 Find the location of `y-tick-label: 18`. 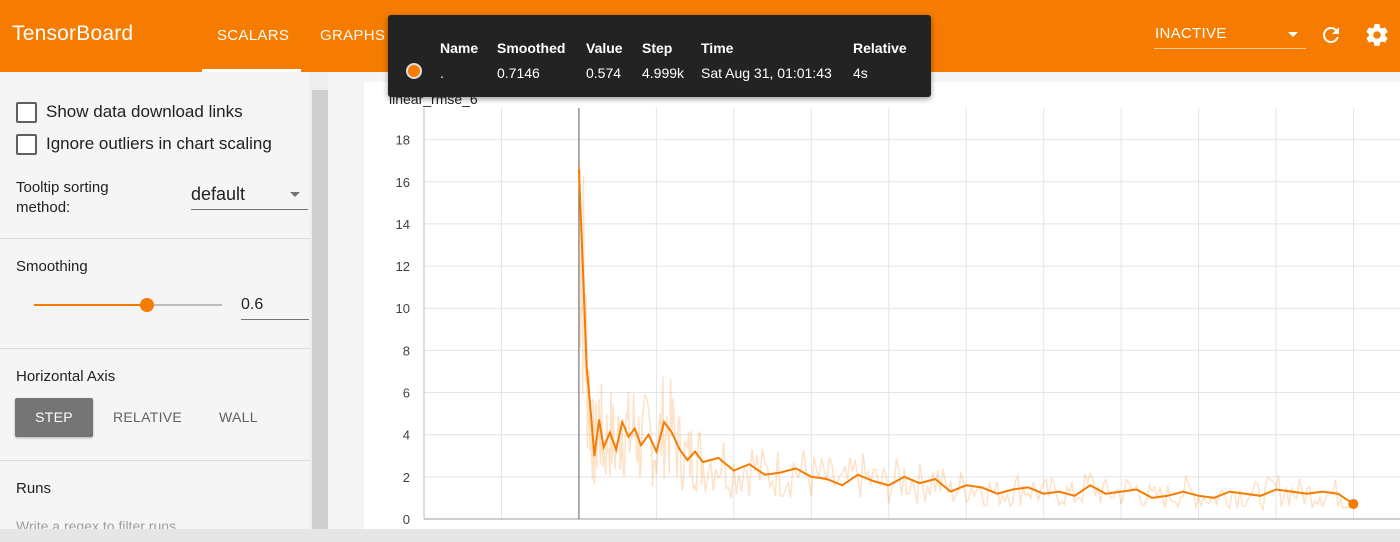

y-tick-label: 18 is located at coordinates (403, 140).